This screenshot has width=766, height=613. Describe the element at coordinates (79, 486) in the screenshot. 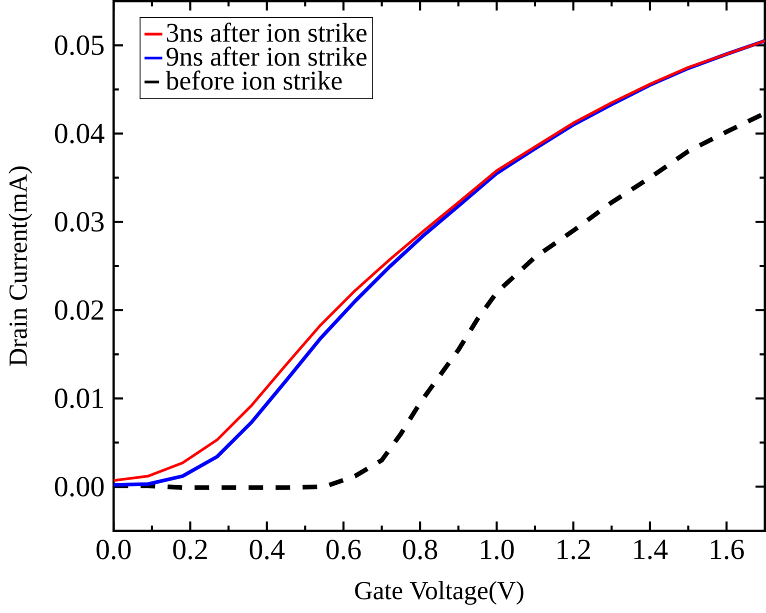

I see `y-tick-label: 0.00` at that location.